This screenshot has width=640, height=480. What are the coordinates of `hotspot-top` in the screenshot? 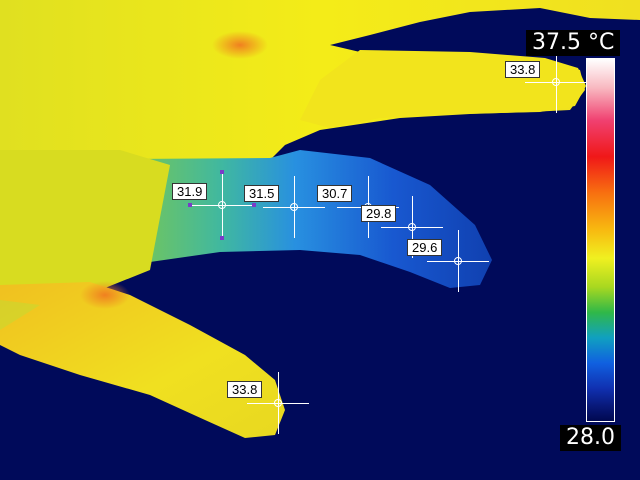 It's located at (240, 45).